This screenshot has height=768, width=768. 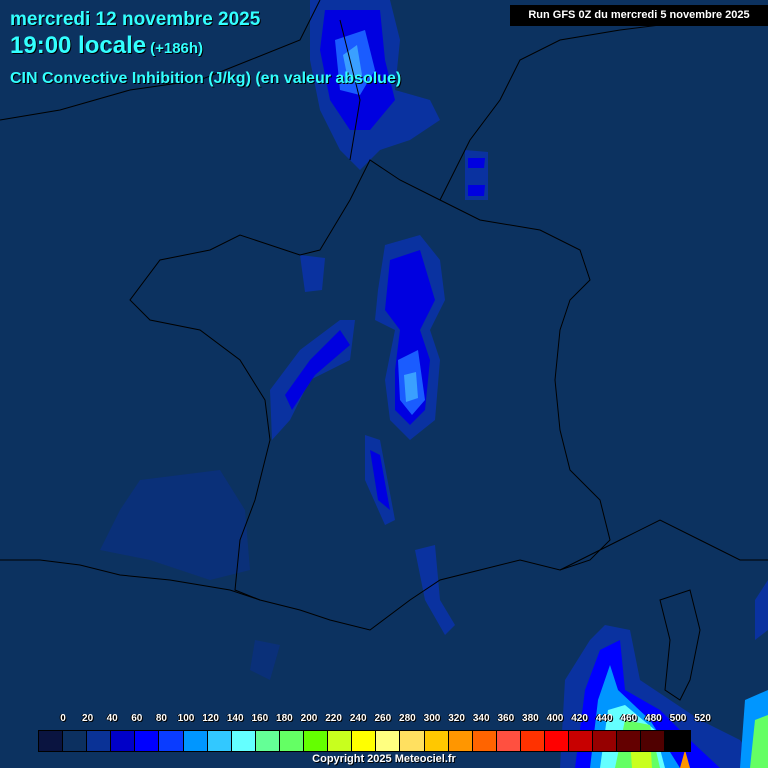 What do you see at coordinates (186, 718) in the screenshot?
I see `legend-label: 100` at bounding box center [186, 718].